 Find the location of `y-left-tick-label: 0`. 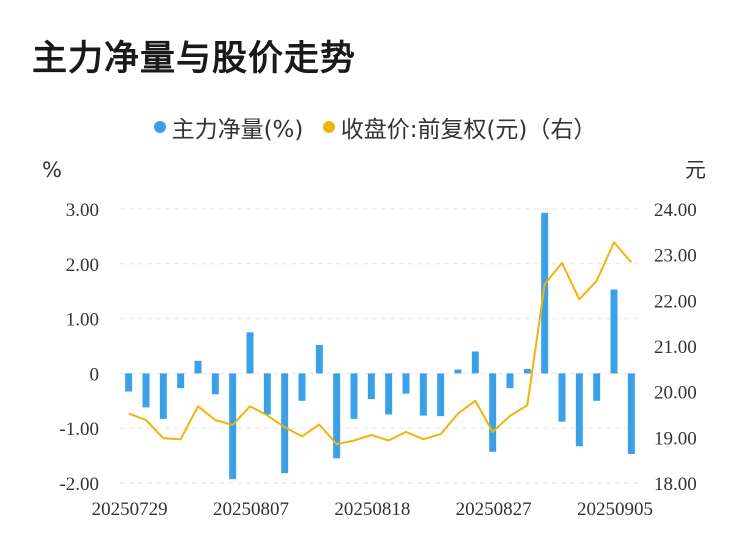

y-left-tick-label: 0 is located at coordinates (95, 374).